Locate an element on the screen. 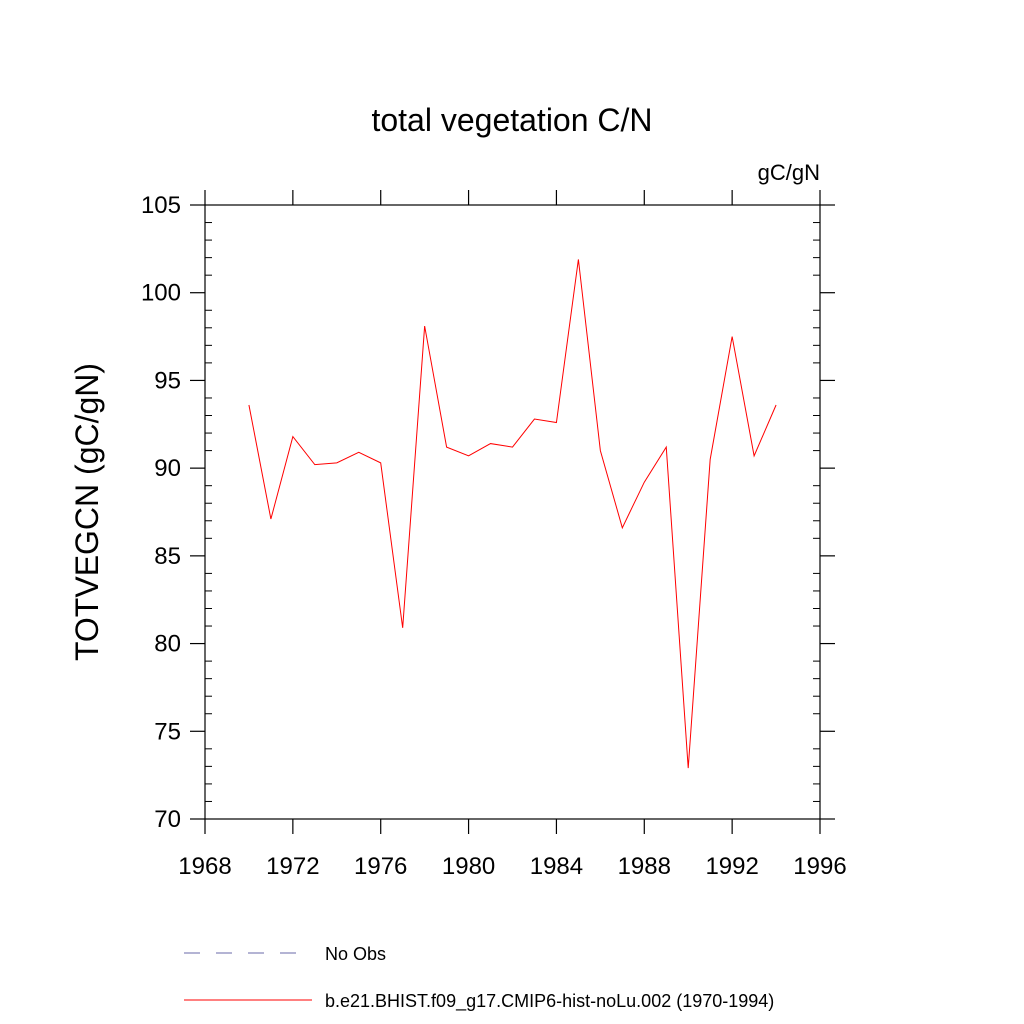  y-tick-label: 100 is located at coordinates (161, 293).